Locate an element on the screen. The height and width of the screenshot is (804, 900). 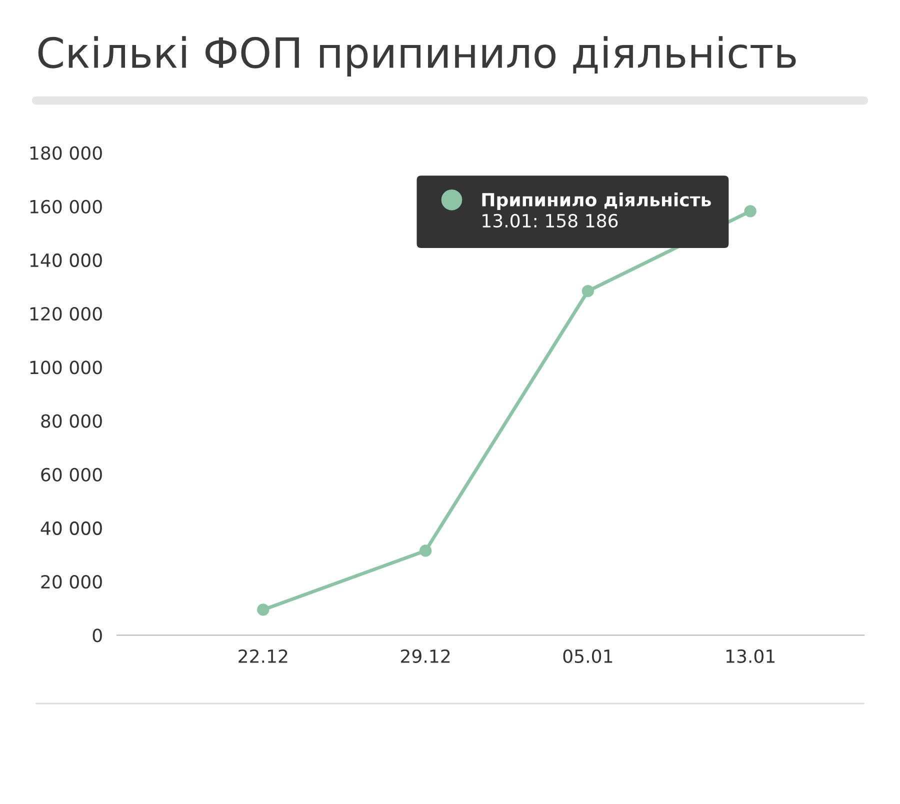
y-tick-label: 80 000 is located at coordinates (71, 421).